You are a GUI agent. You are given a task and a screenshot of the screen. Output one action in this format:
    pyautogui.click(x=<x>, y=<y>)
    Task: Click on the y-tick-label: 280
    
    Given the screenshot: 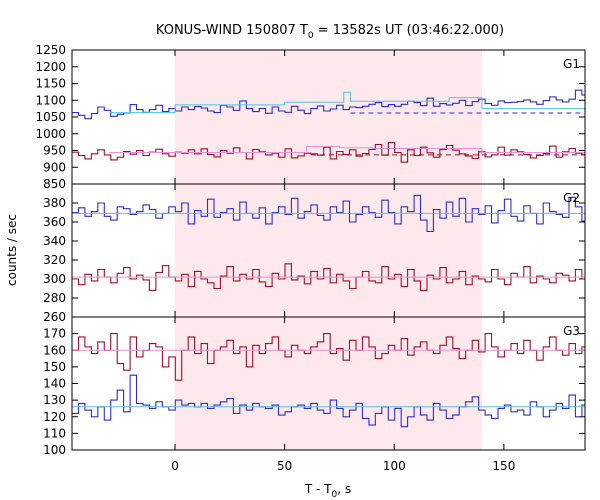 What is the action you would take?
    pyautogui.click(x=54, y=298)
    